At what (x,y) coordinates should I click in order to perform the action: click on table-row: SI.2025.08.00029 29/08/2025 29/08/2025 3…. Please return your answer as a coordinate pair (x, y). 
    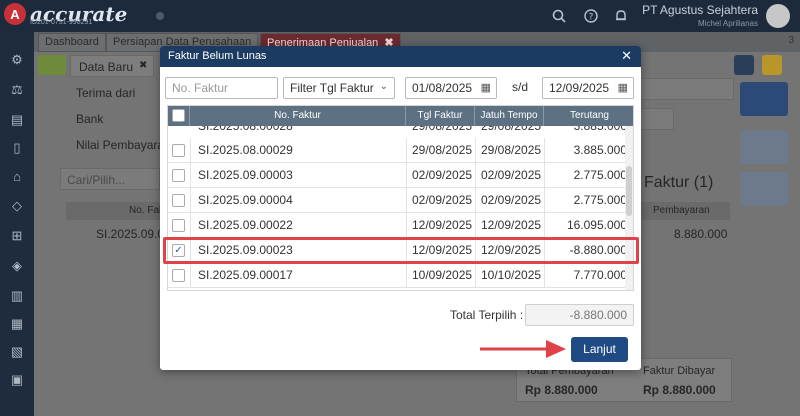
    Looking at the image, I should click on (397, 150).